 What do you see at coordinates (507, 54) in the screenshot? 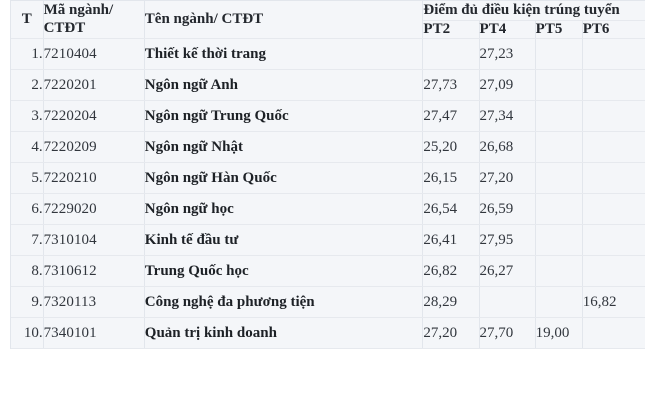
I see `cell-score-pt4: 27,23` at bounding box center [507, 54].